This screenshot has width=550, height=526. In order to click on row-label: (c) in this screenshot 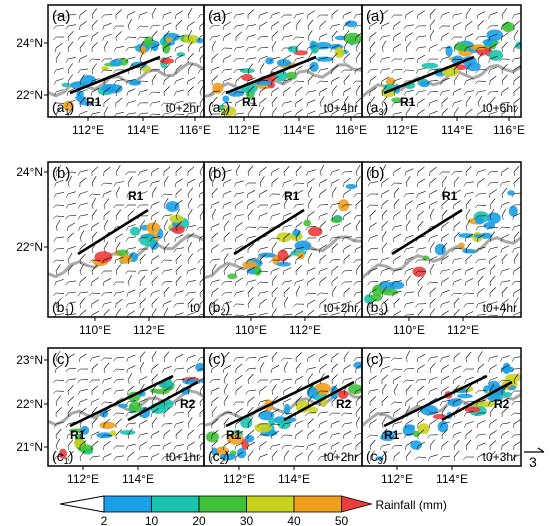, I will do `click(375, 359)`.